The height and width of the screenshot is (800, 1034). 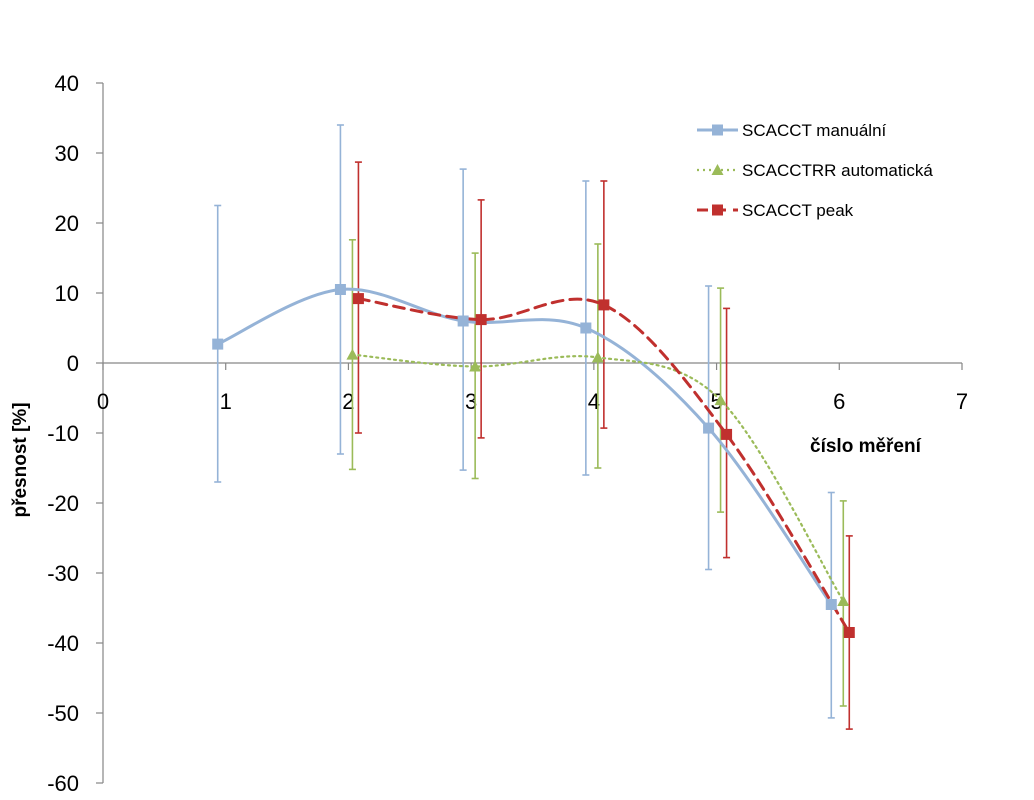 What do you see at coordinates (598, 478) in the screenshot?
I see `series-line-scacctrr-automatick` at bounding box center [598, 478].